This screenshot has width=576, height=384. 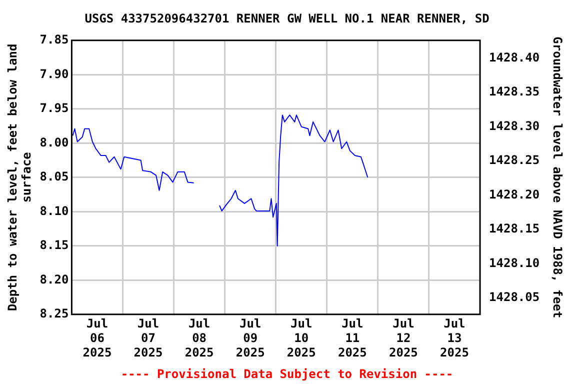 I want to click on y-tick-label: 7.85, so click(x=54, y=39).